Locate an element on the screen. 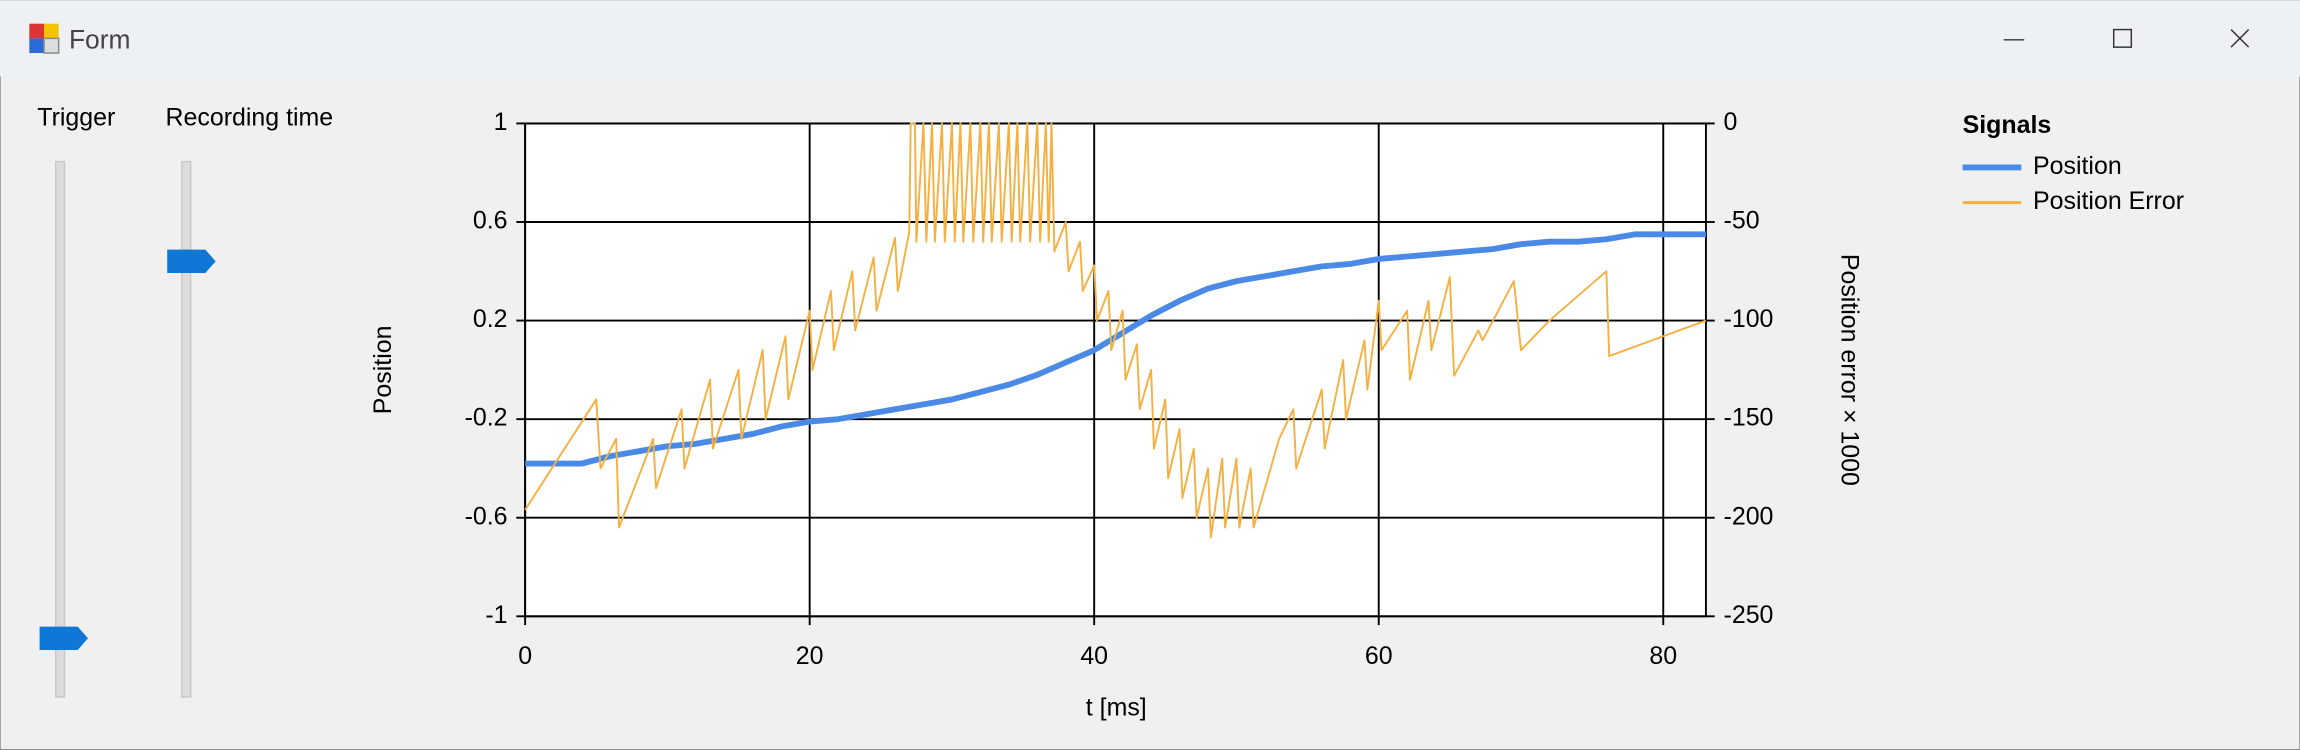 Image resolution: width=2300 pixels, height=750 pixels. legend-title: Signals is located at coordinates (2007, 125).